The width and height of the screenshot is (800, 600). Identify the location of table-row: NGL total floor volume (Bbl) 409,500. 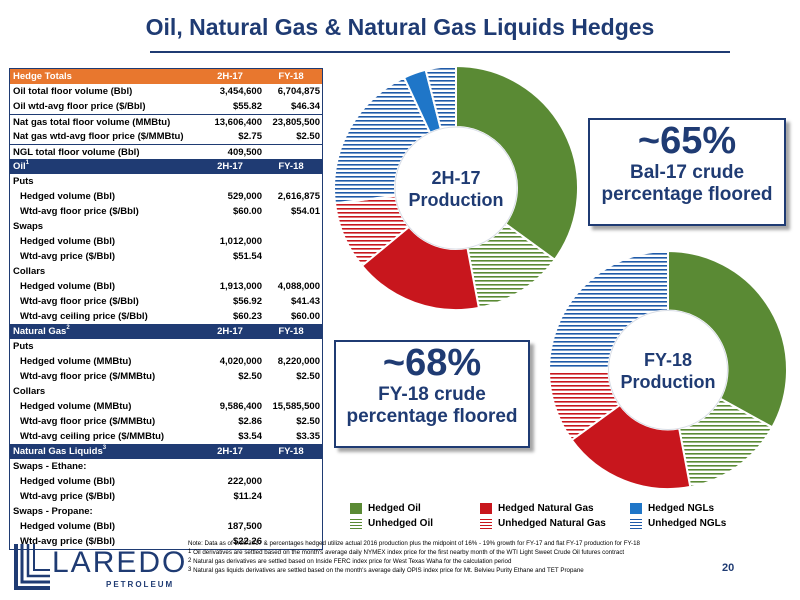
(166, 151).